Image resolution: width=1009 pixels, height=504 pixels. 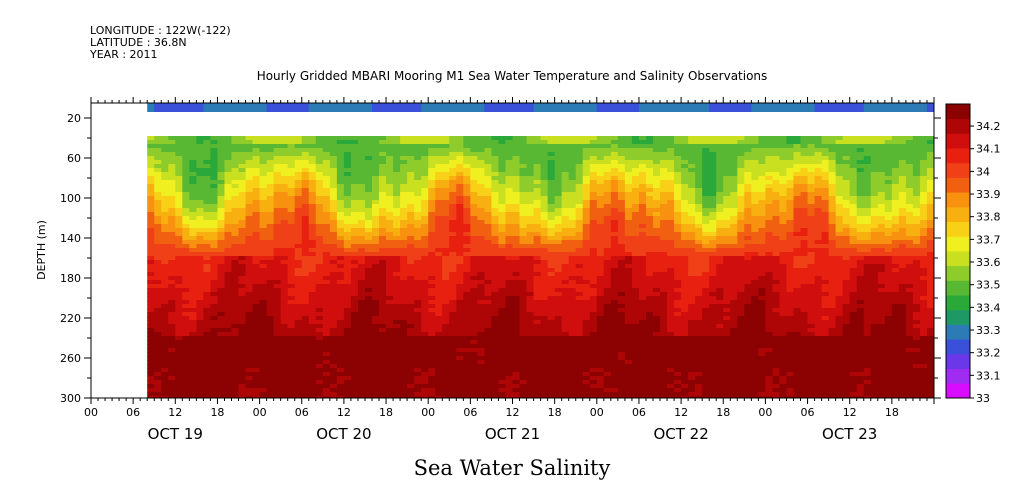 I want to click on longitude-label: LONGITUDE : 122W(-122), so click(x=160, y=30).